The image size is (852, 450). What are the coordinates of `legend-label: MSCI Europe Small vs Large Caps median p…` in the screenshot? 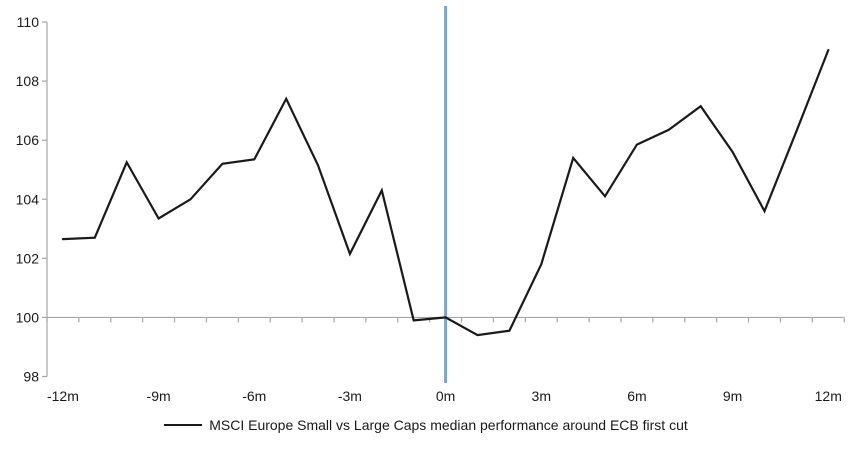 It's located at (448, 425).